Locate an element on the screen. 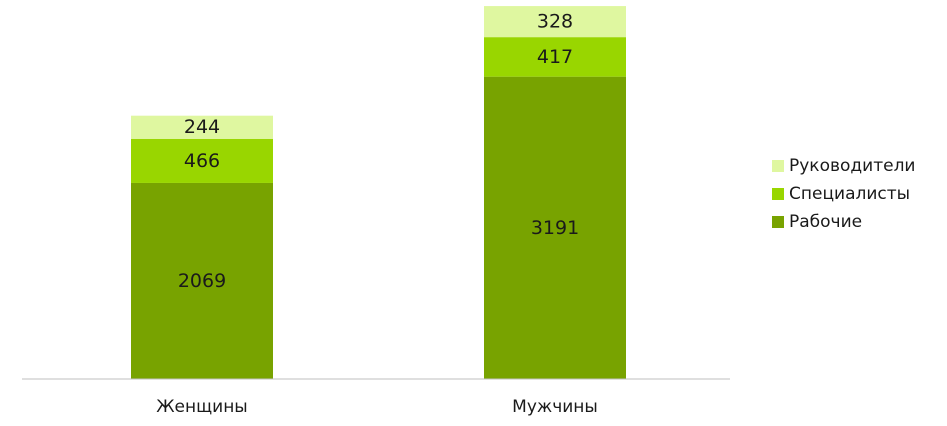  legend-label-3: Рабочие is located at coordinates (825, 222).